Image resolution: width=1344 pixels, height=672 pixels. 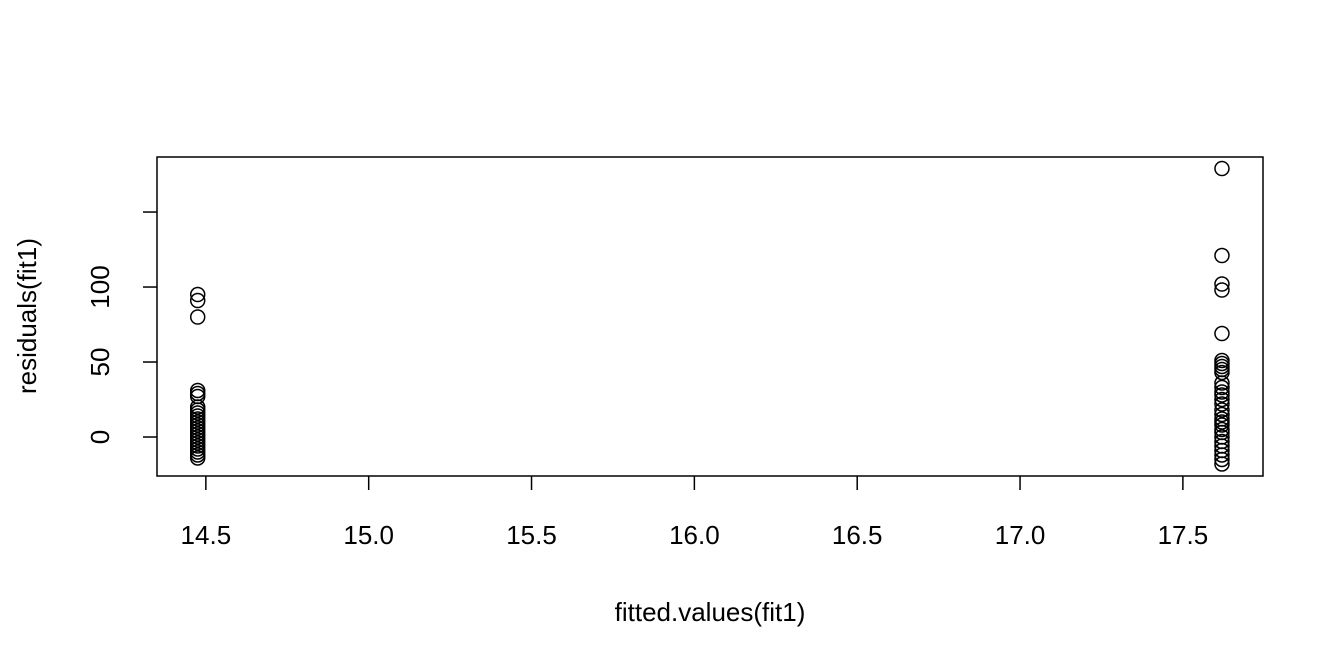 What do you see at coordinates (100, 286) in the screenshot?
I see `y-tick-label: 100` at bounding box center [100, 286].